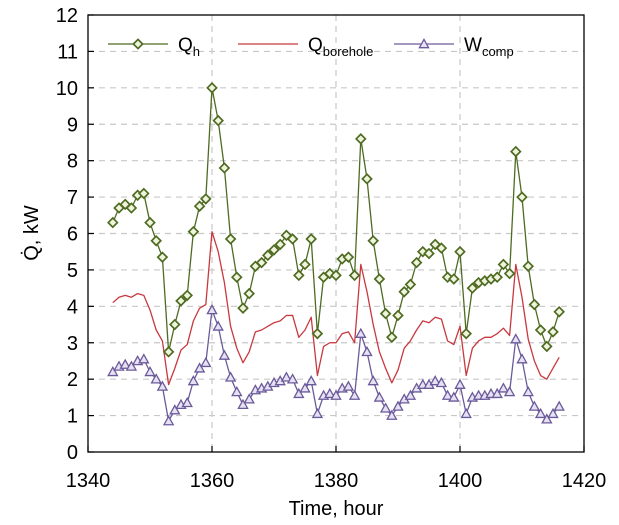 The height and width of the screenshot is (525, 619). Describe the element at coordinates (72, 198) in the screenshot. I see `y-tick-label: 7` at that location.